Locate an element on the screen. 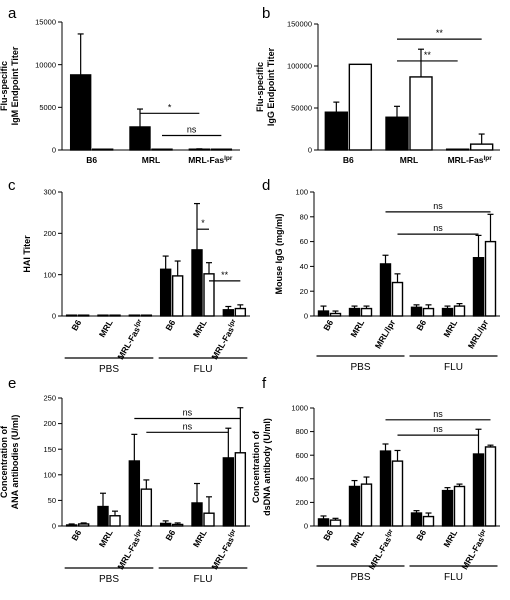  panel-label: d is located at coordinates (266, 185).